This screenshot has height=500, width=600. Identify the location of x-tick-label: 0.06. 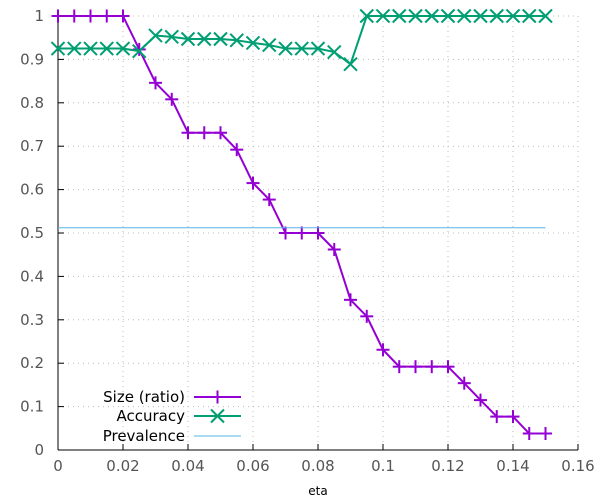
(252, 466).